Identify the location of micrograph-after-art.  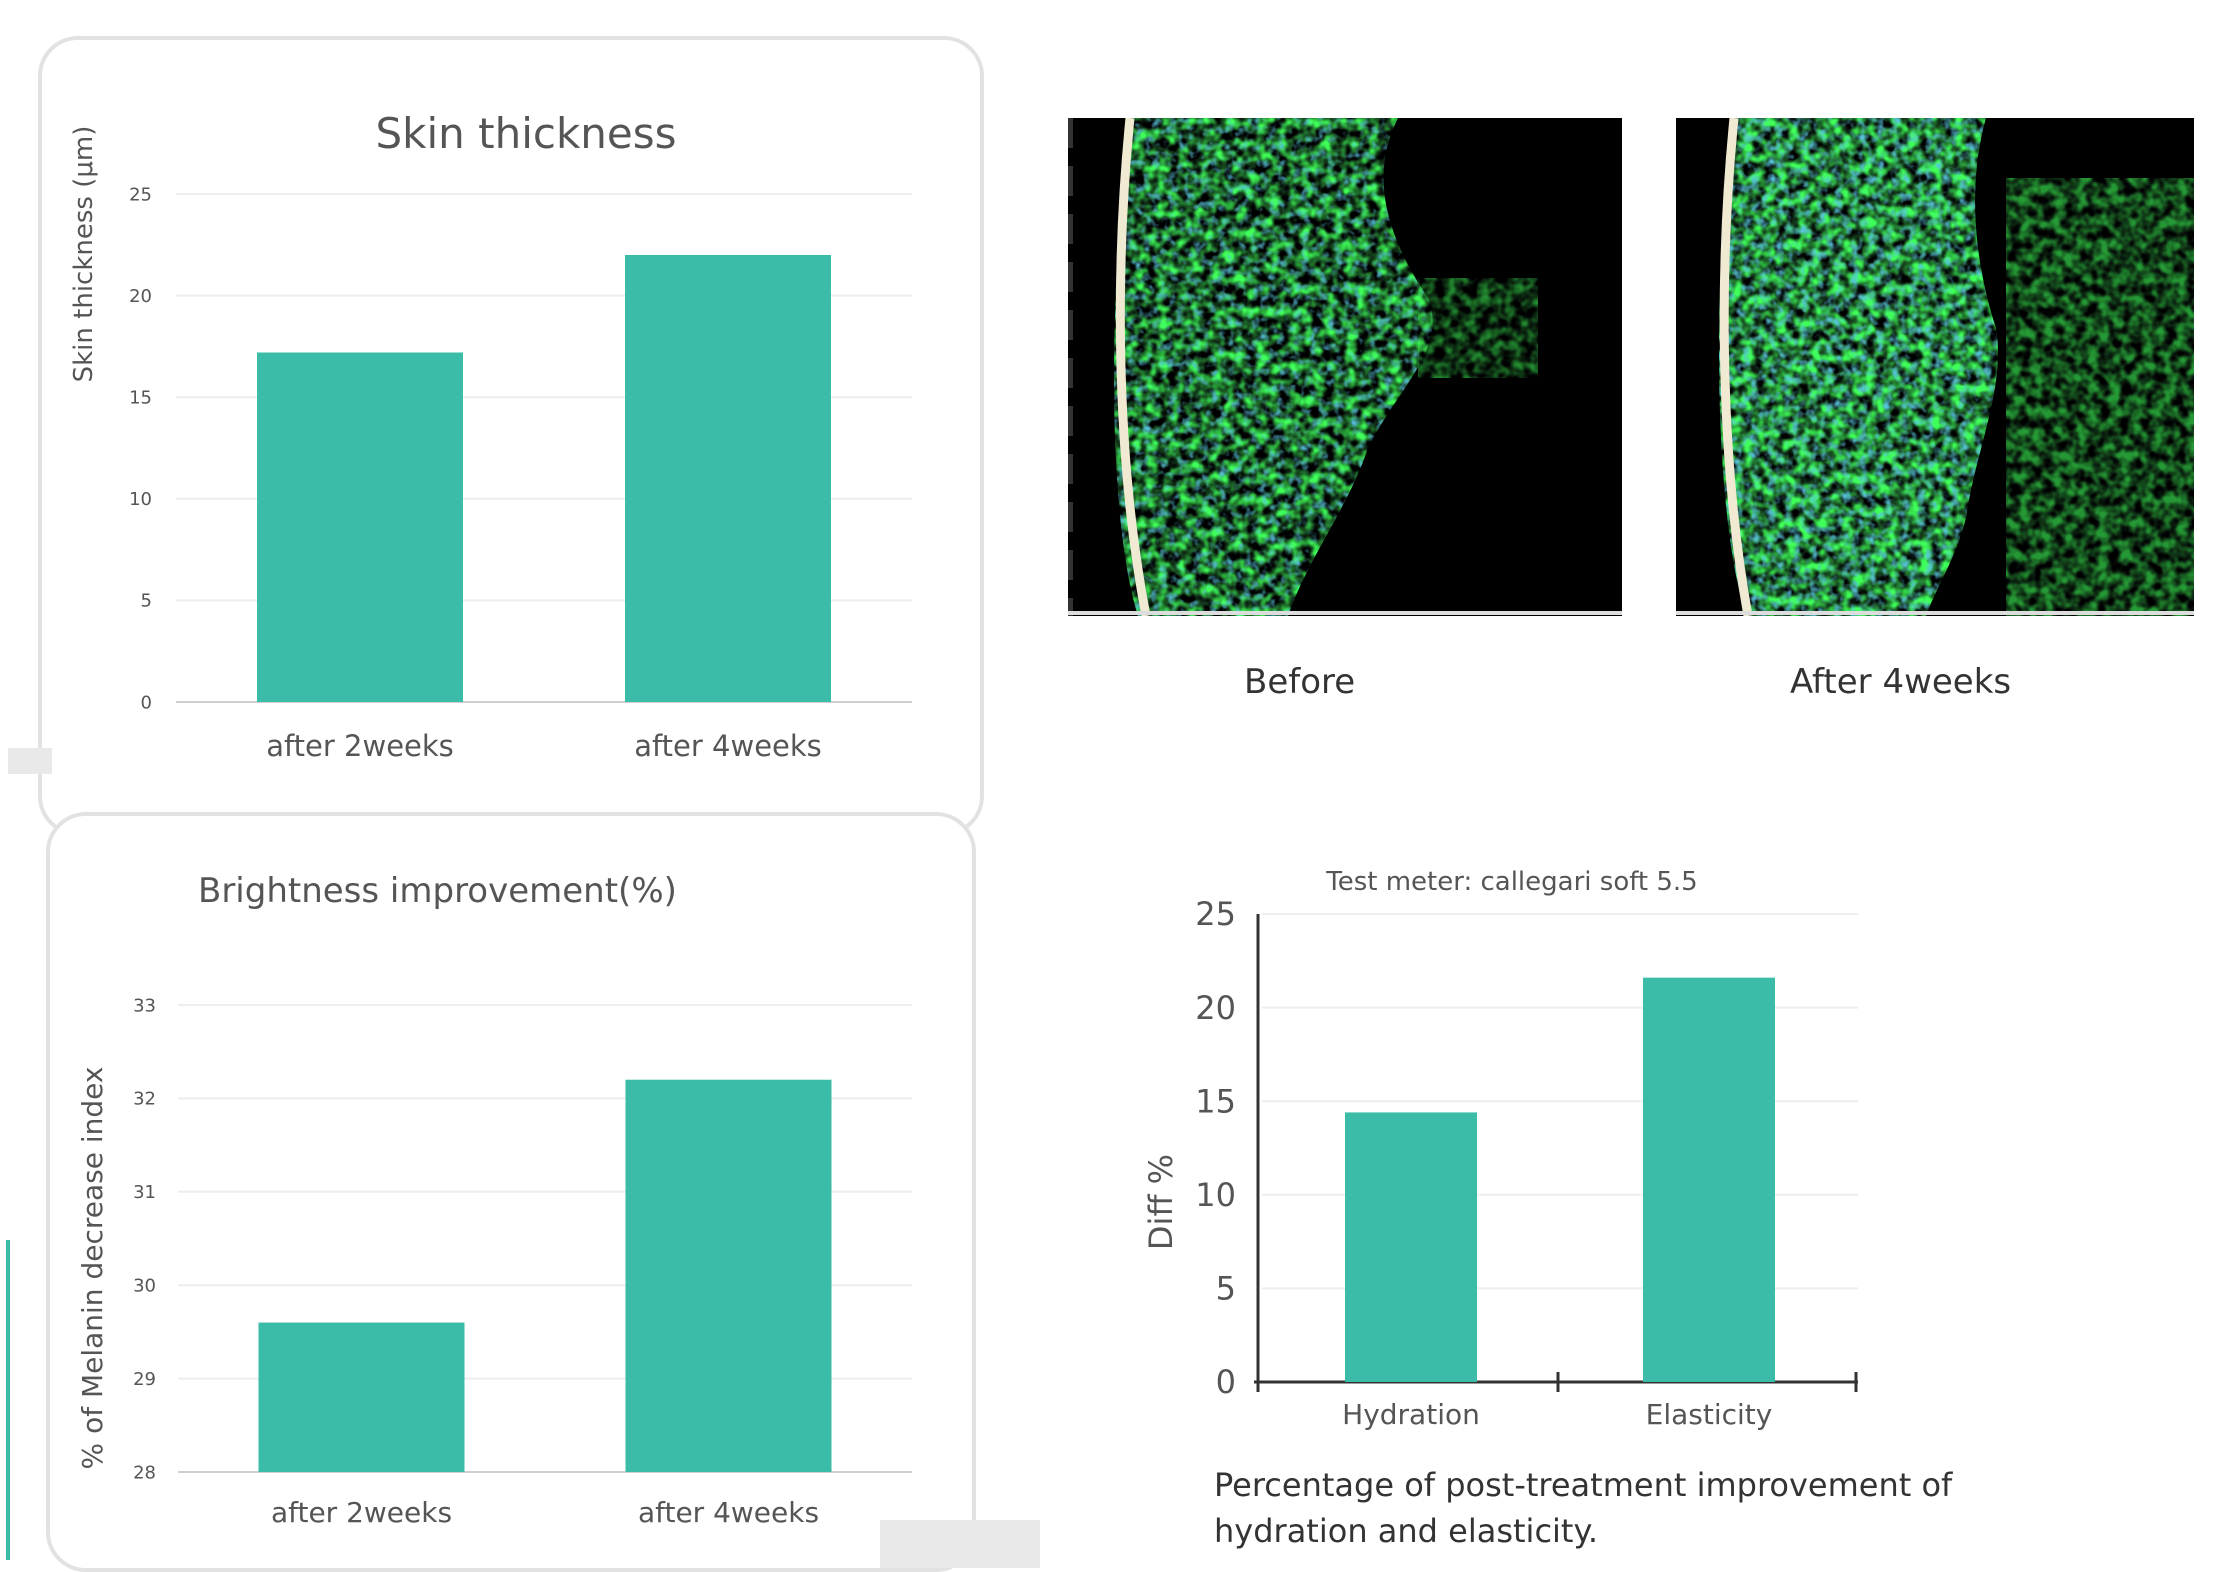
(1935, 367).